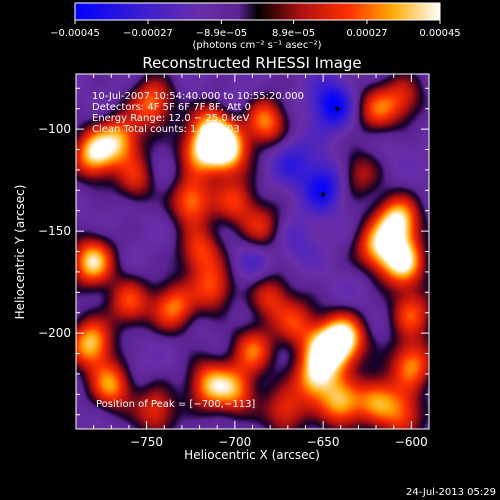  I want to click on y-axis-label: Heliocentric Y (arcsec), so click(20, 252).